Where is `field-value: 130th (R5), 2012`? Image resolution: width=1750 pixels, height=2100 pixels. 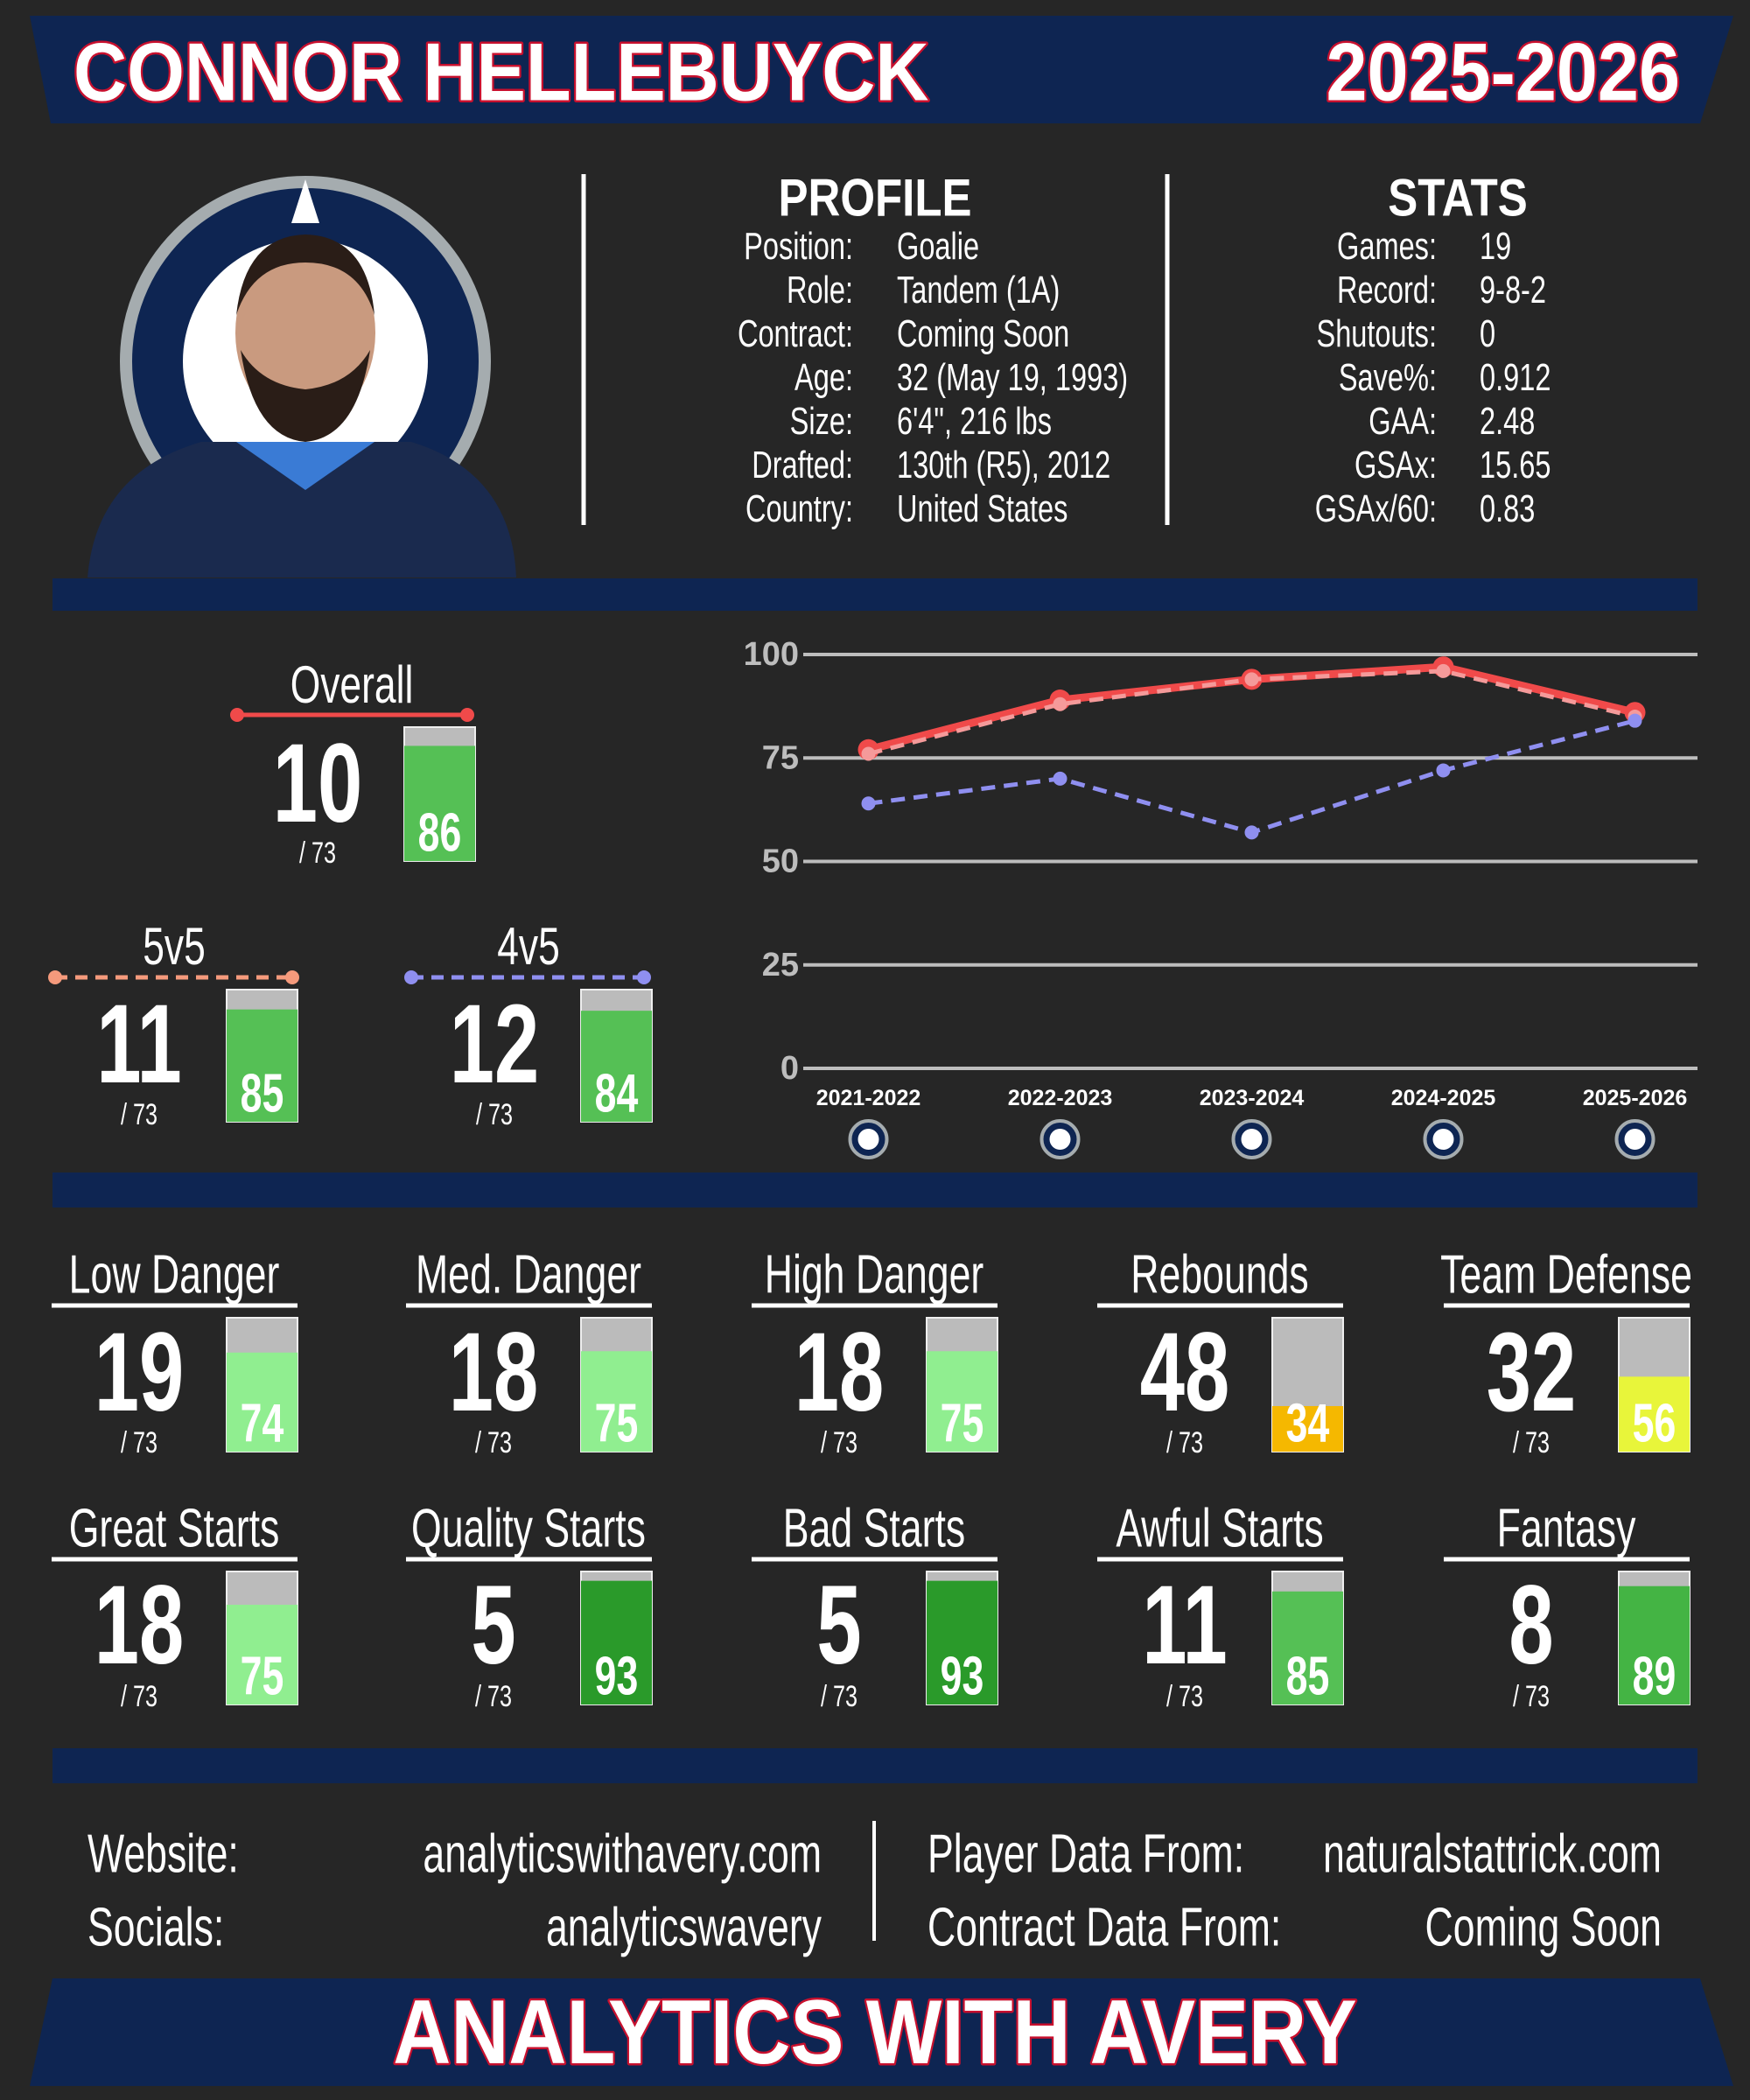 field-value: 130th (R5), 2012 is located at coordinates (1003, 465).